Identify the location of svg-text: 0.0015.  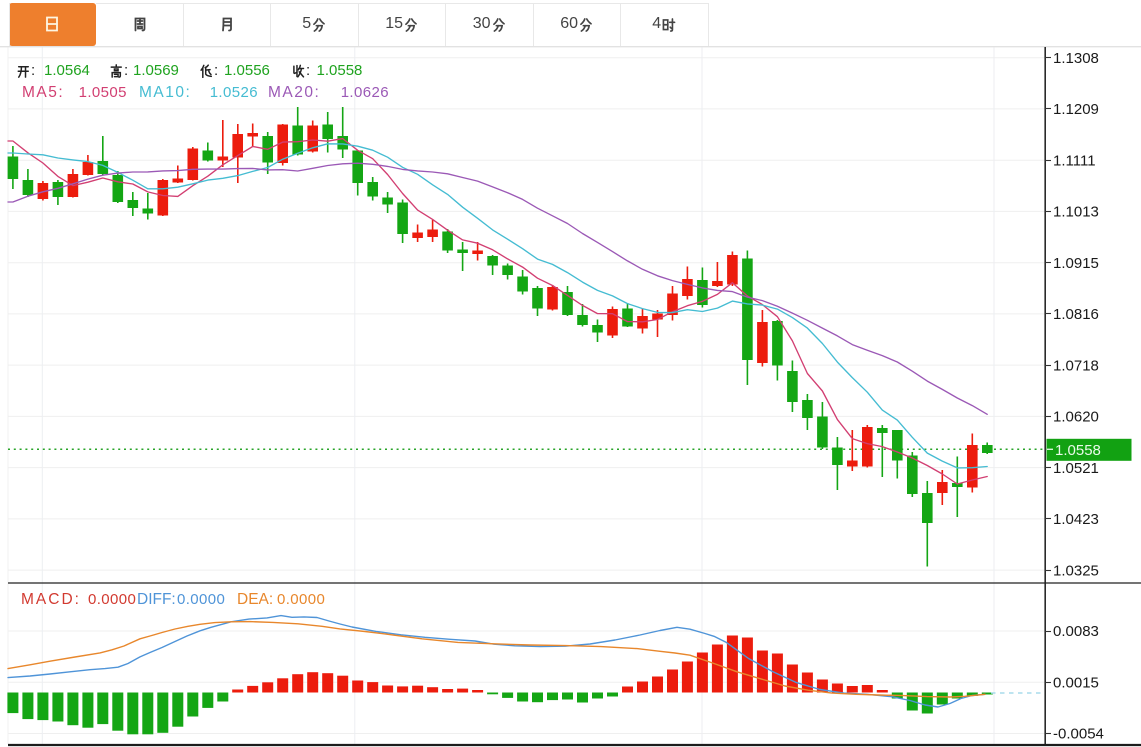
(1076, 682).